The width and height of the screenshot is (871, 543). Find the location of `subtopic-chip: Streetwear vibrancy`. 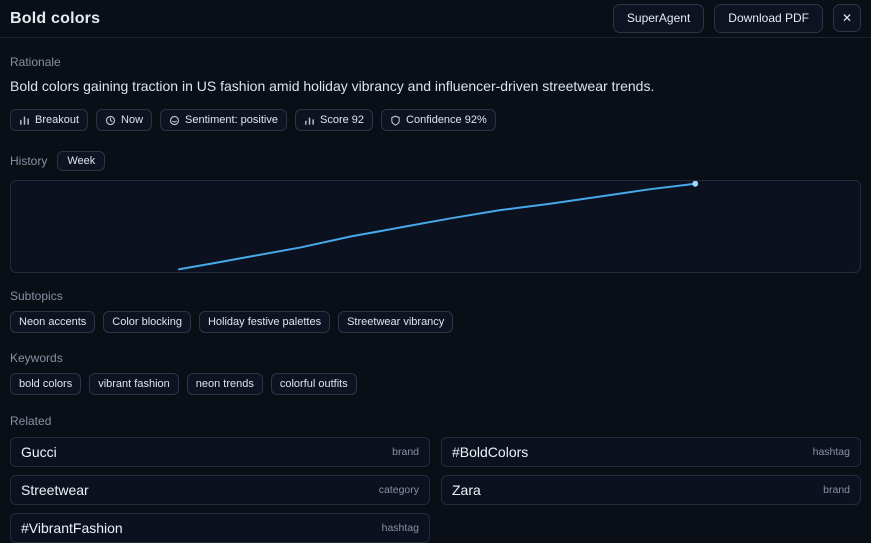

subtopic-chip: Streetwear vibrancy is located at coordinates (396, 322).